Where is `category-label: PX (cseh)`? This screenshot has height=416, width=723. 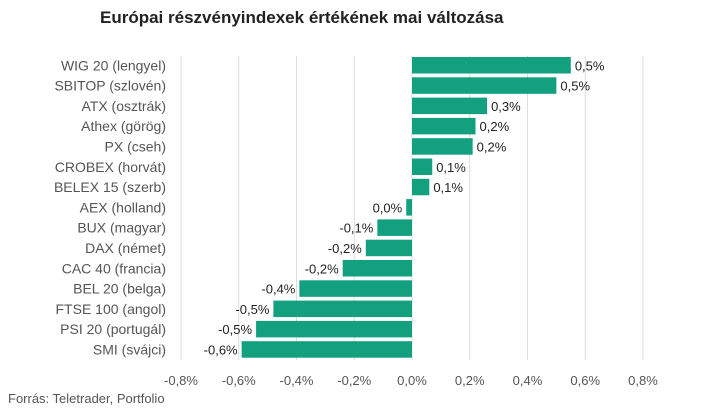
category-label: PX (cseh) is located at coordinates (135, 146).